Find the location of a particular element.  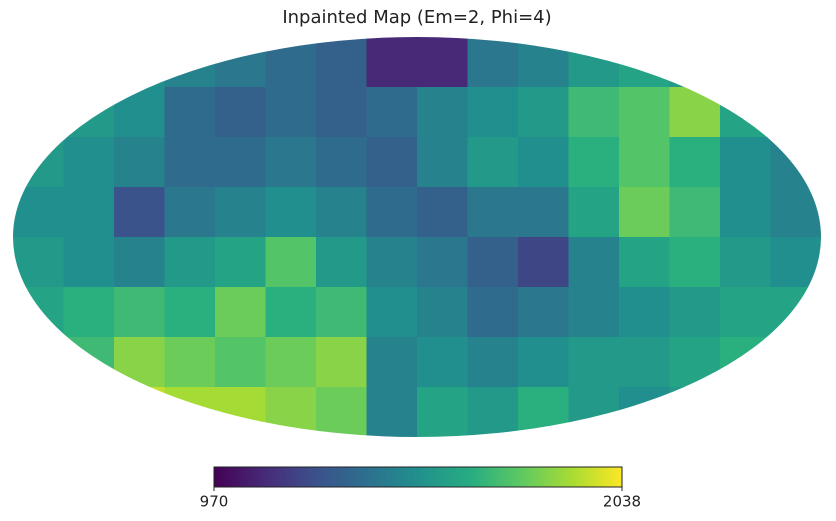

chart-title: Inpainted Map (Em=2, Phi=4) is located at coordinates (416, 17).